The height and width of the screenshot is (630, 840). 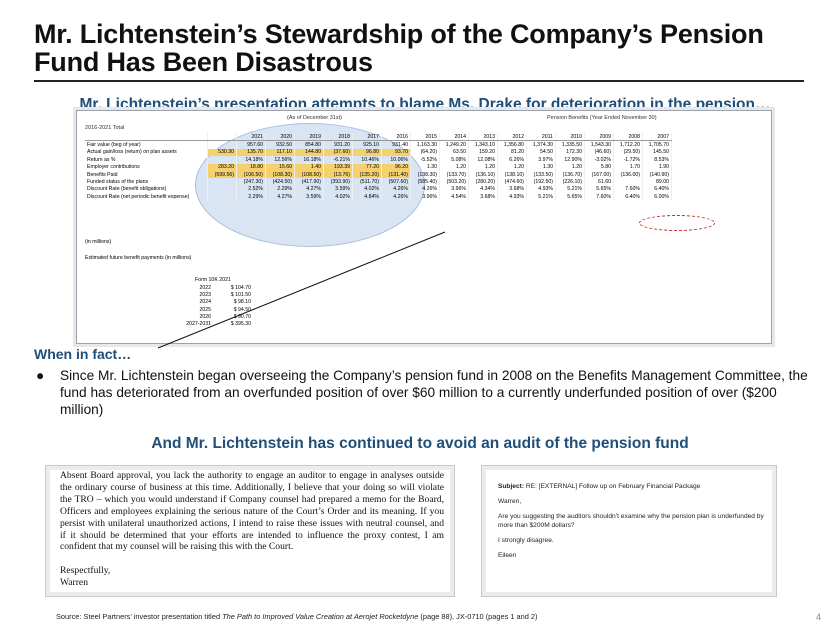 What do you see at coordinates (483, 197) in the screenshot?
I see `table-cell: 3.68%` at bounding box center [483, 197].